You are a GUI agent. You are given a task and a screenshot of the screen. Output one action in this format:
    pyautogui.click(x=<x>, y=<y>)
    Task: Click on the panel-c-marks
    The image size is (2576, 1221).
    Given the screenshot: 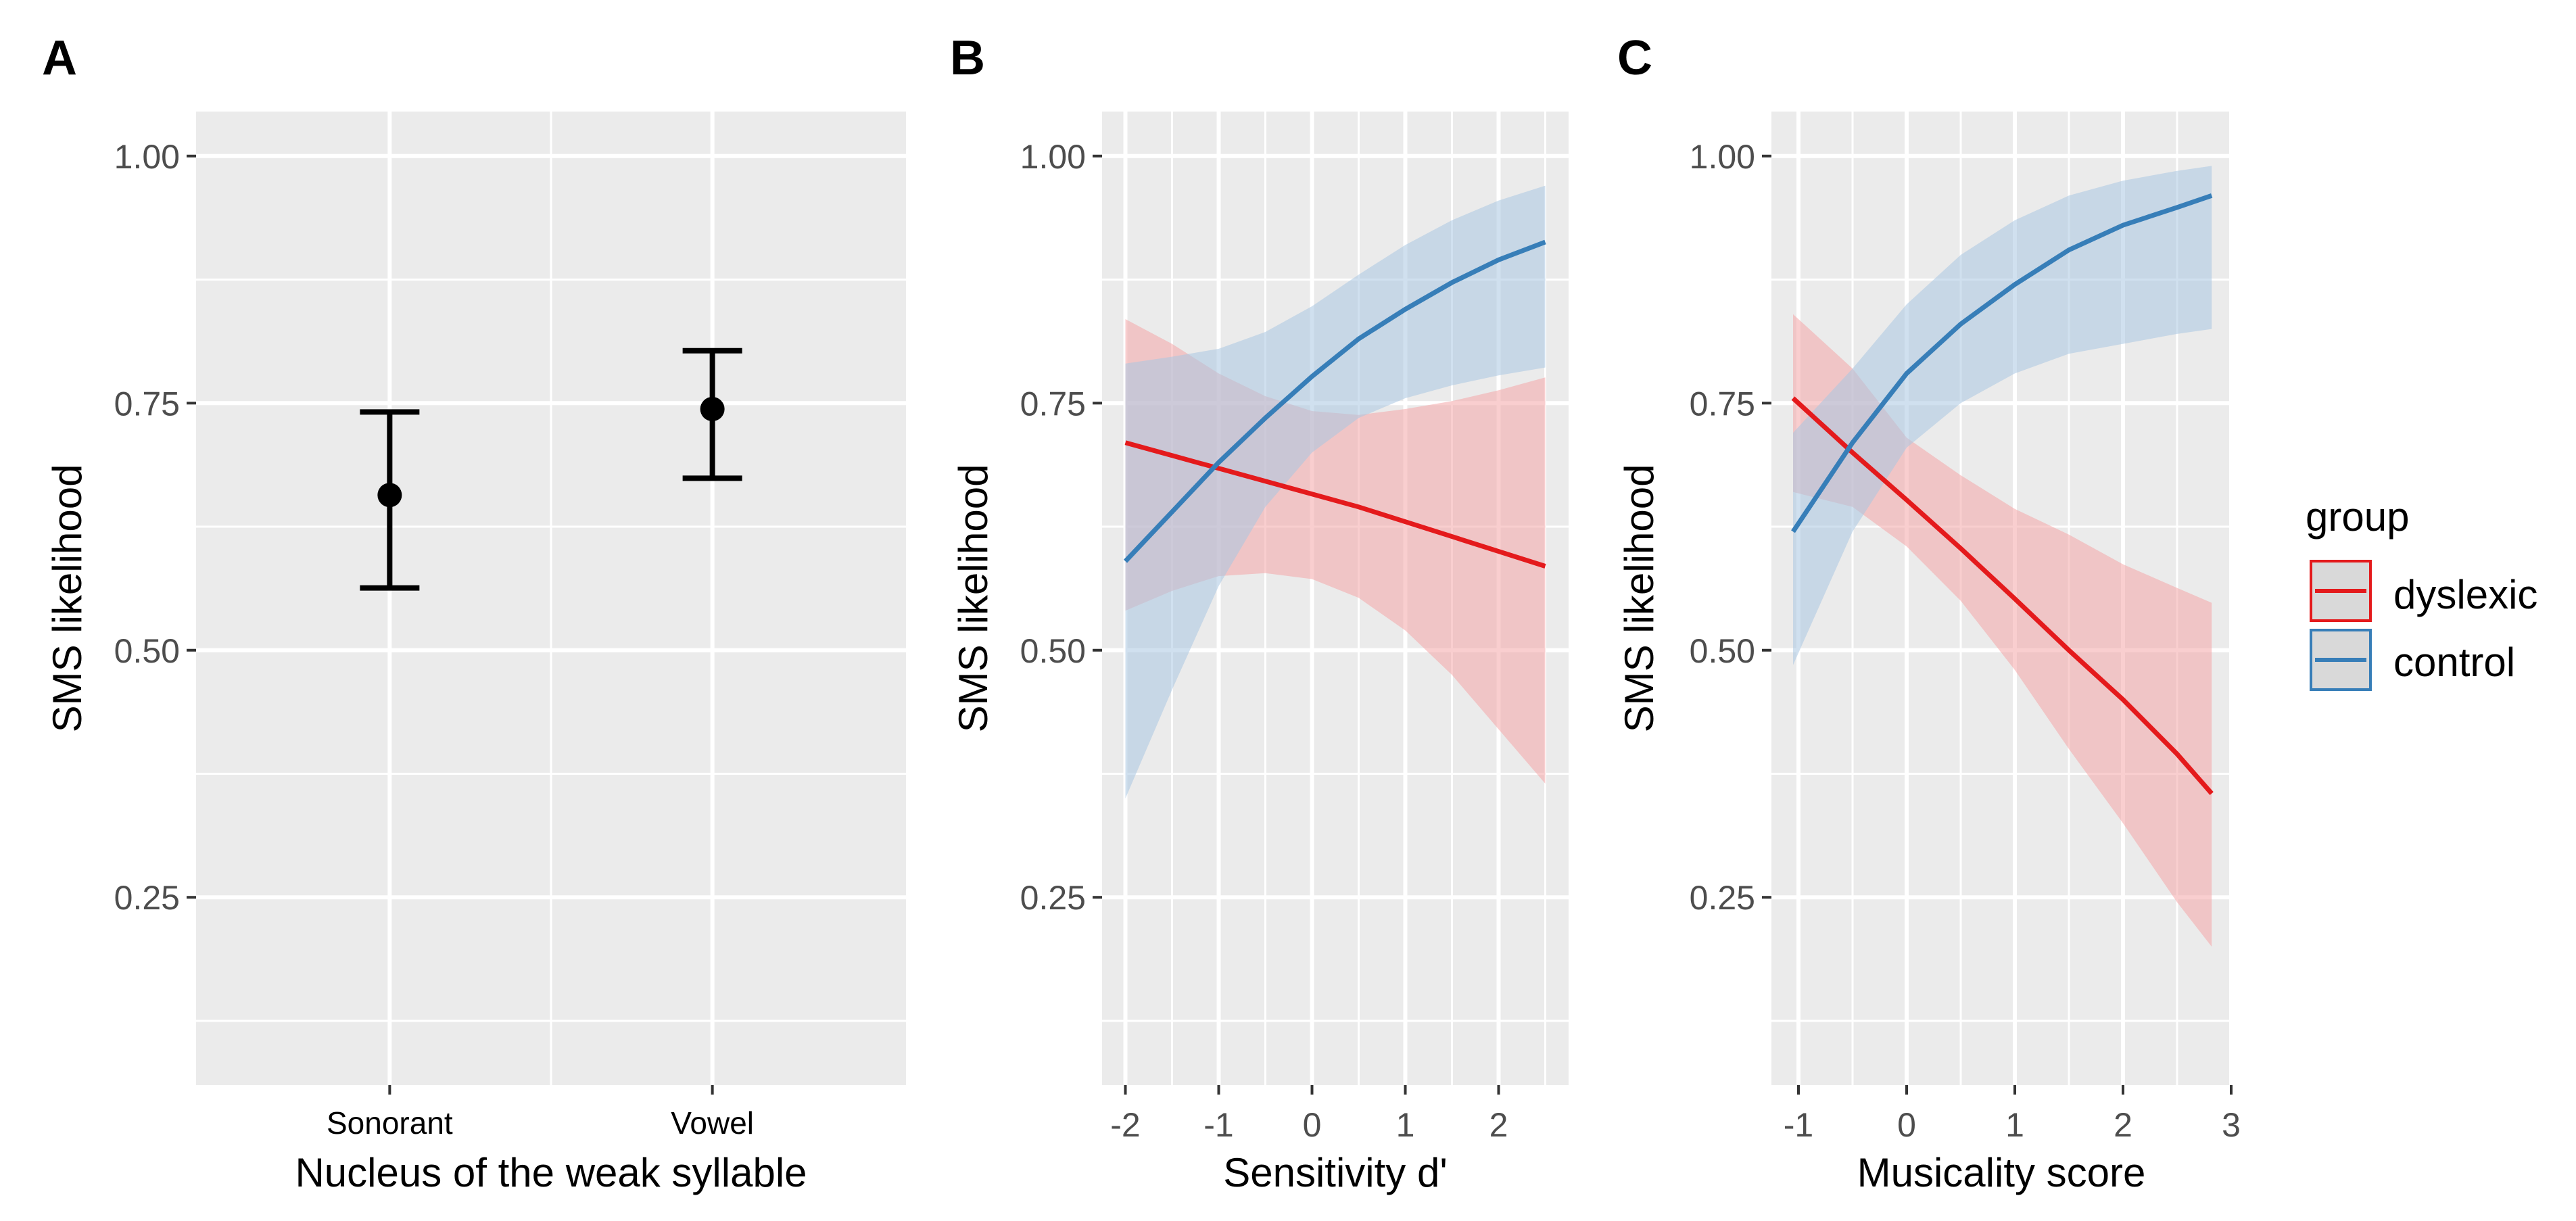 What is the action you would take?
    pyautogui.click(x=2002, y=556)
    